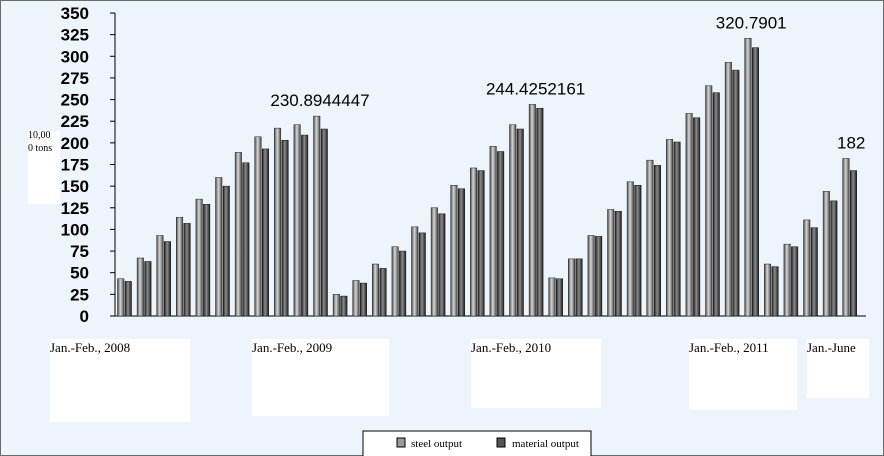 The width and height of the screenshot is (884, 456). I want to click on y-tick-label: 125, so click(75, 208).